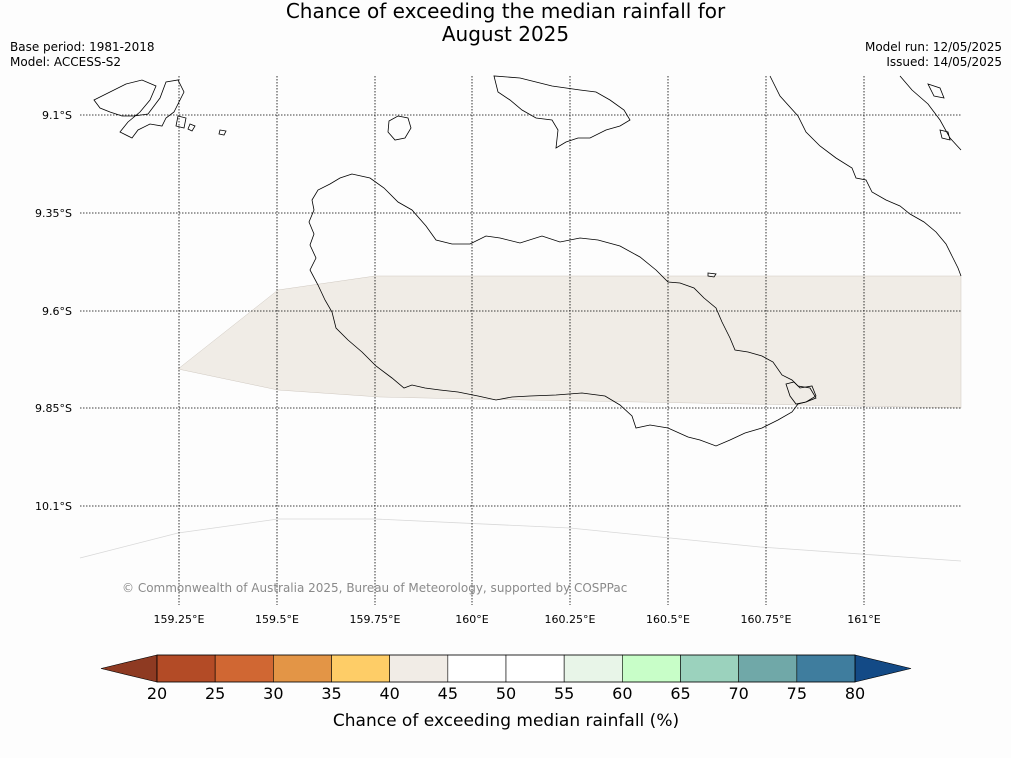 Image resolution: width=1011 pixels, height=758 pixels. I want to click on colorbar-title: Chance of exceeding median rainfall (%), so click(506, 721).